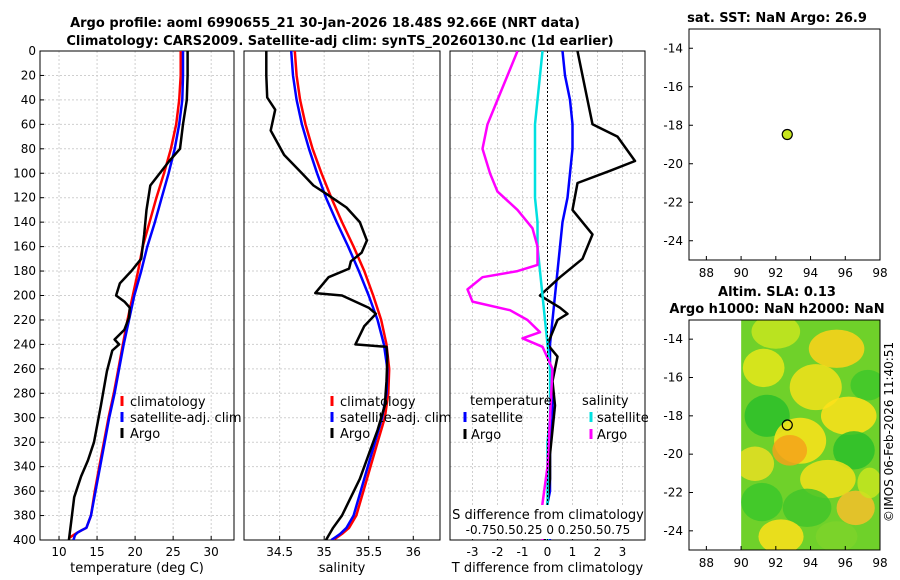  What do you see at coordinates (32, 51) in the screenshot?
I see `y-tick-label: 0` at bounding box center [32, 51].